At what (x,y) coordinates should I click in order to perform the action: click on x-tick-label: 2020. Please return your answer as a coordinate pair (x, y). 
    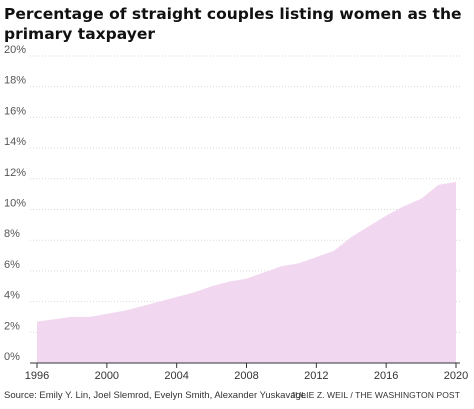
    Looking at the image, I should click on (456, 376).